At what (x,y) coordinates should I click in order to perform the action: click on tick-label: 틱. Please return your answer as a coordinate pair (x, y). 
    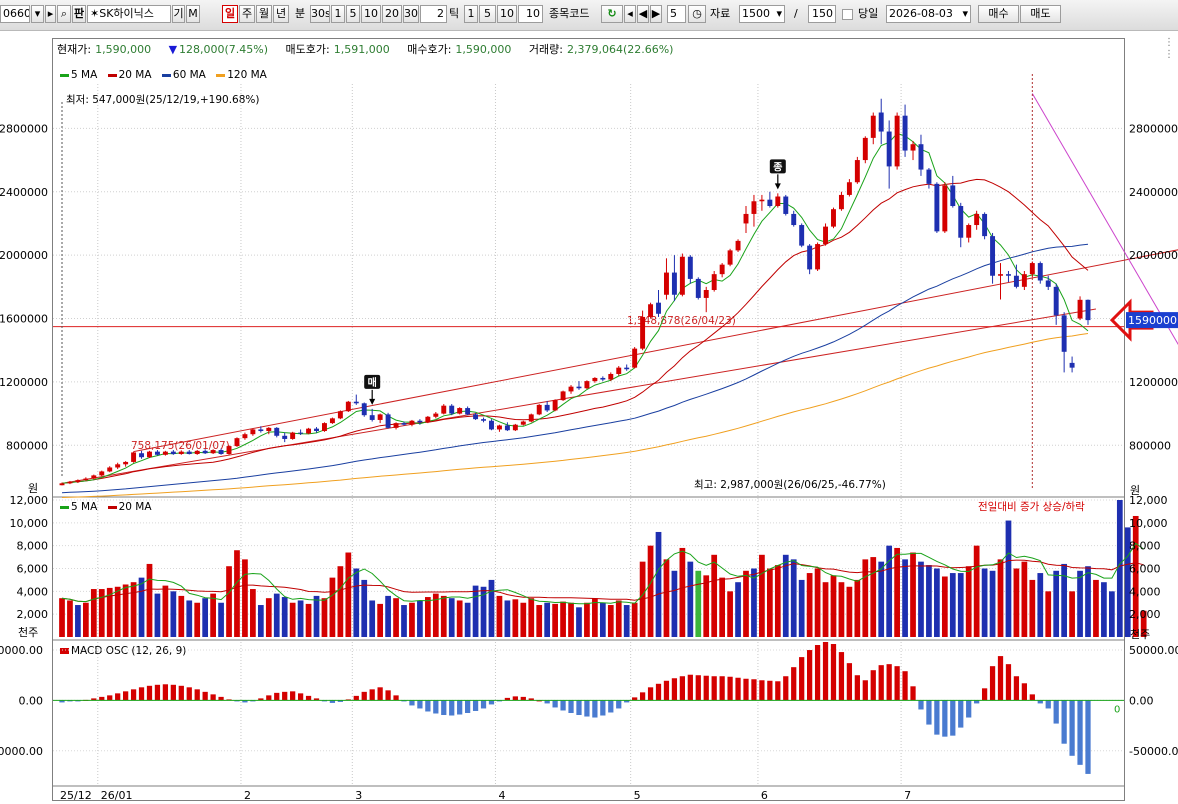
    Looking at the image, I should click on (454, 13).